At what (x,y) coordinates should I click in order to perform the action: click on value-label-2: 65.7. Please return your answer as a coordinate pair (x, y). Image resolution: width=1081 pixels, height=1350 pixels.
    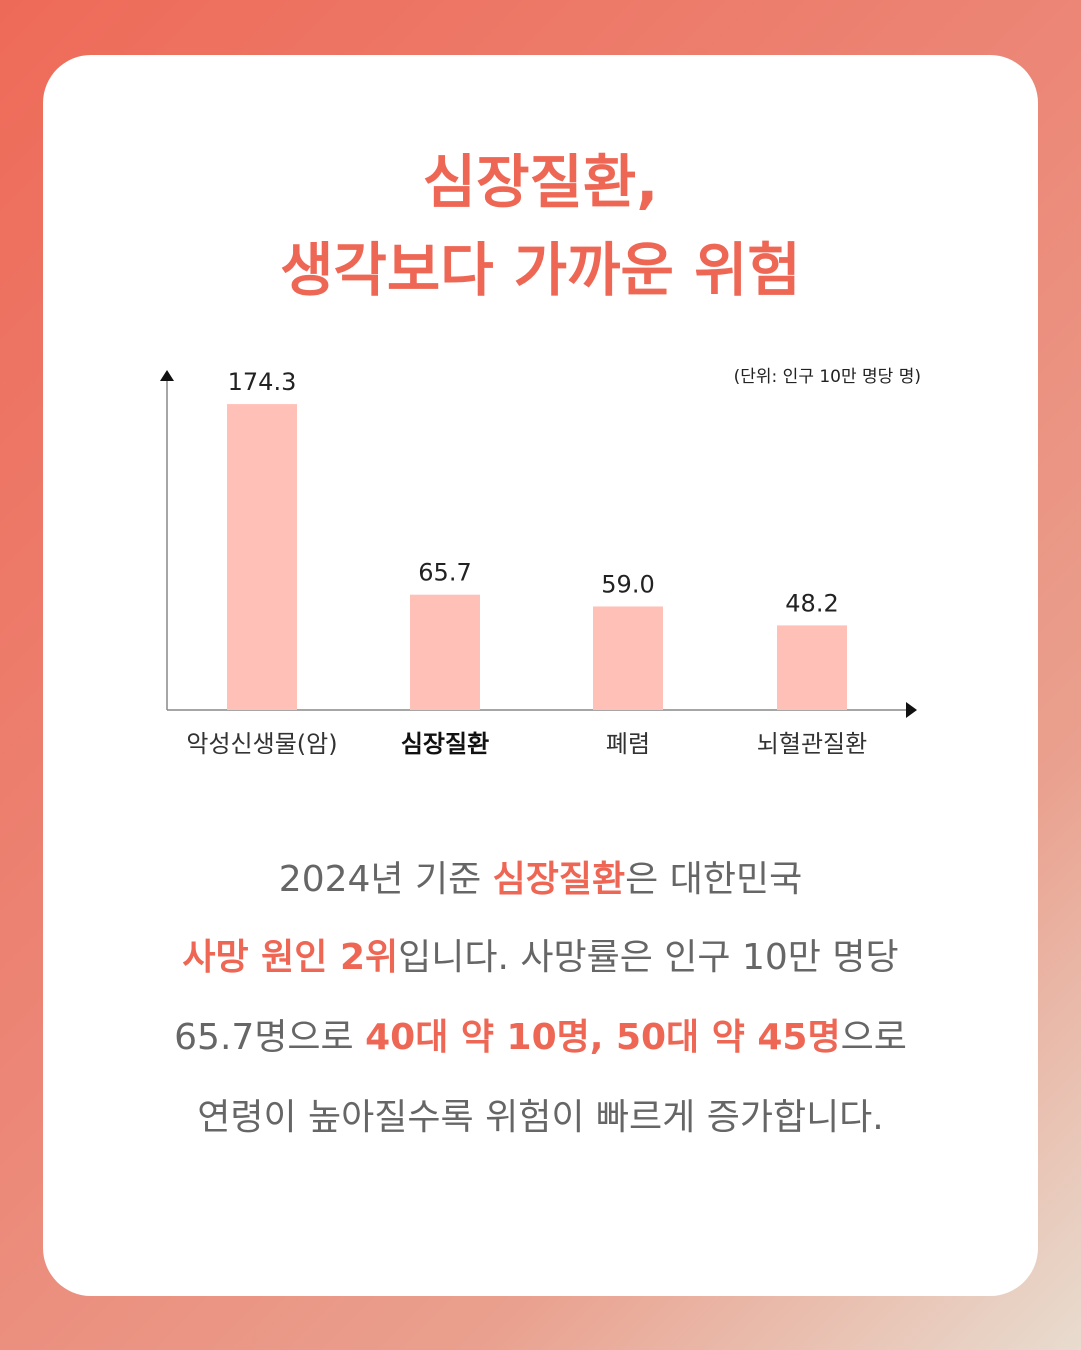
    Looking at the image, I should click on (444, 573).